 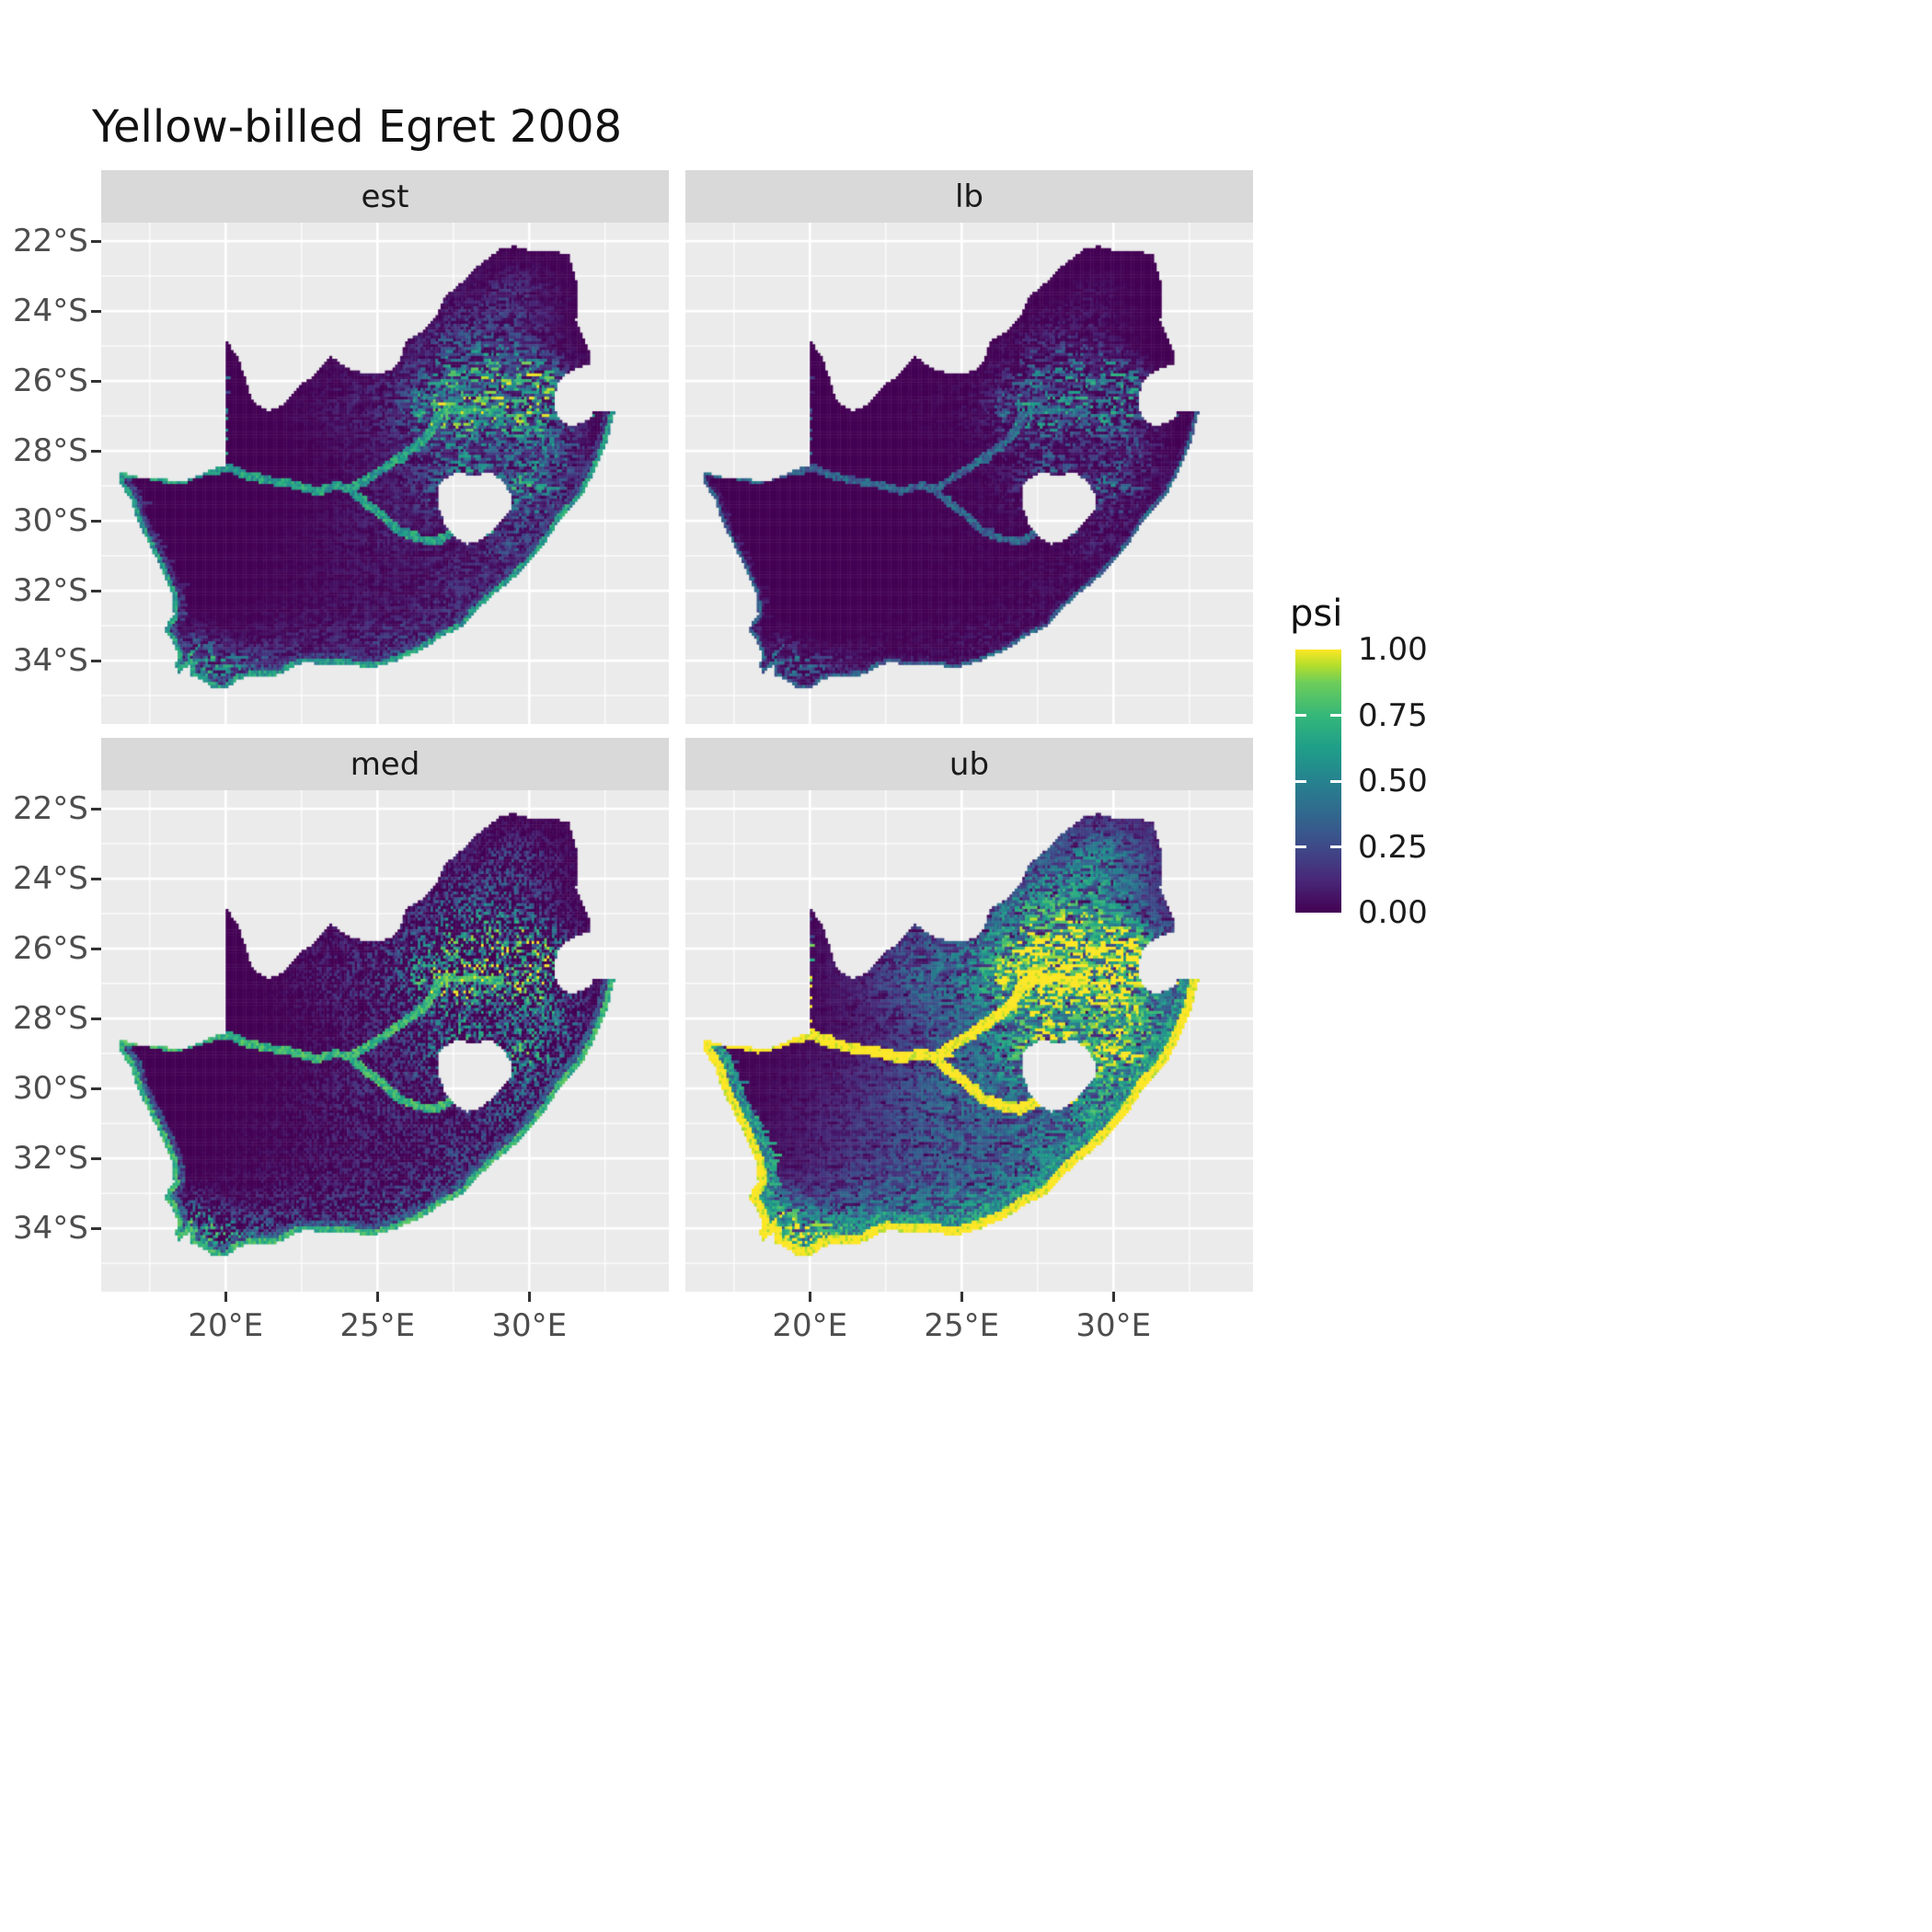 I want to click on facet-map-med, so click(x=385, y=1041).